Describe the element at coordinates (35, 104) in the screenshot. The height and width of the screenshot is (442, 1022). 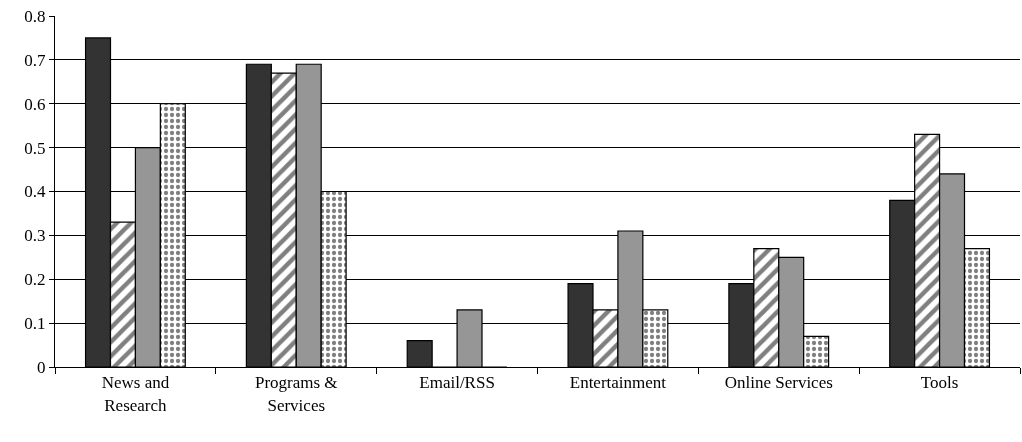
I see `y-tick-label: 0.6` at that location.